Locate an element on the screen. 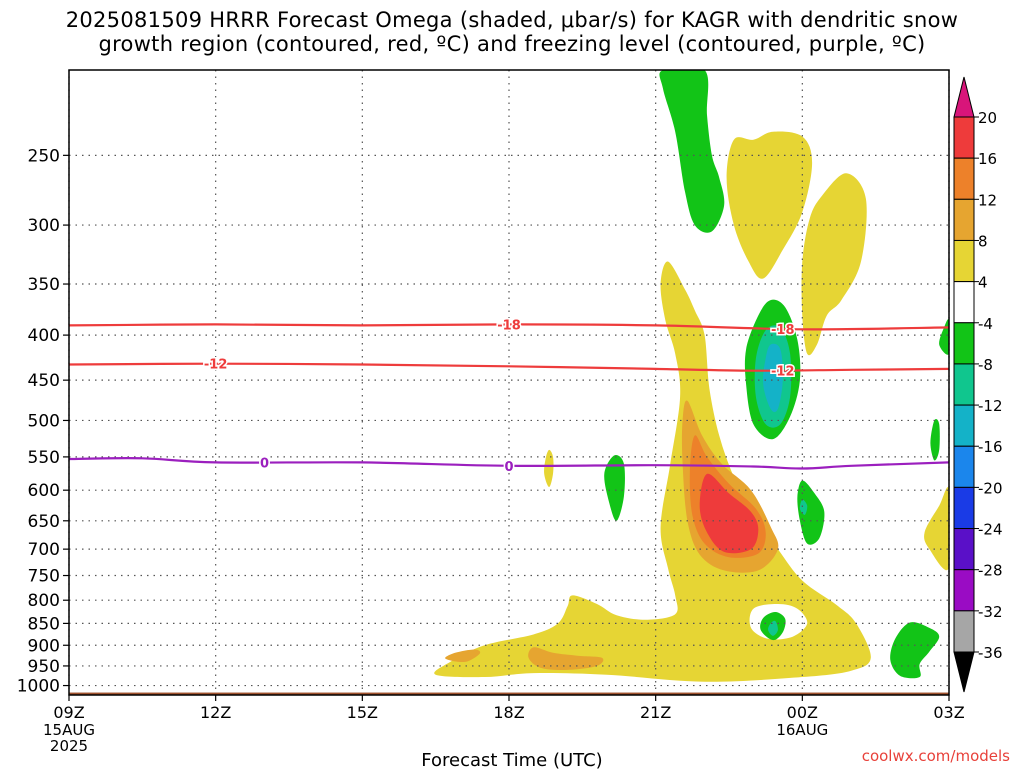 This screenshot has height=771, width=1024. y-tick-label: 550 is located at coordinates (44, 458).